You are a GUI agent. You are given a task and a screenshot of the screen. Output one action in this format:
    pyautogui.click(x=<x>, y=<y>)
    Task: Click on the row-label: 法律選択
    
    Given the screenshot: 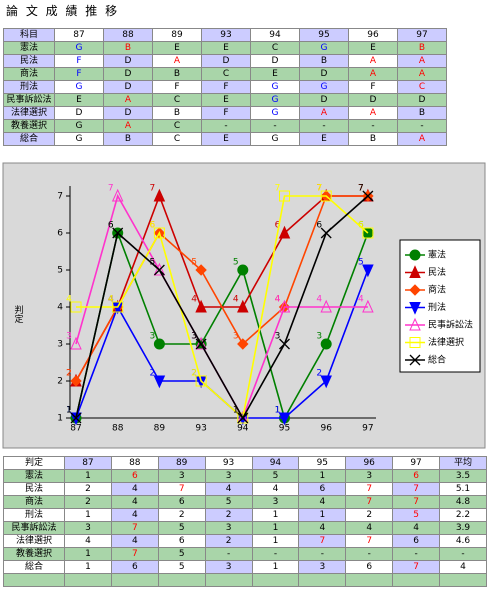 What is the action you would take?
    pyautogui.click(x=34, y=541)
    